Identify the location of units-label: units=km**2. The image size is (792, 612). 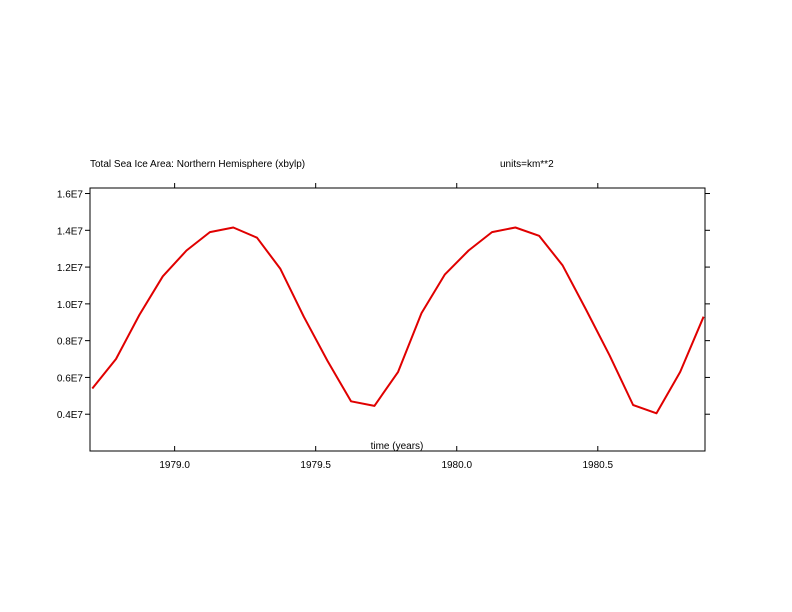
(527, 164).